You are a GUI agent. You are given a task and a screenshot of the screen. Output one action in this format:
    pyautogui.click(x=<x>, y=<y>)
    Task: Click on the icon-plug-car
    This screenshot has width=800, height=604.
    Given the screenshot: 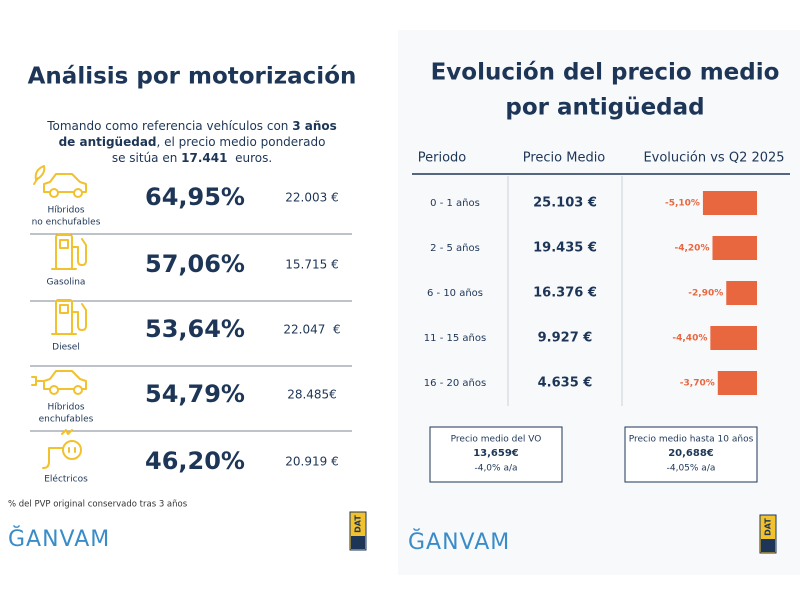 What is the action you would take?
    pyautogui.click(x=59, y=382)
    